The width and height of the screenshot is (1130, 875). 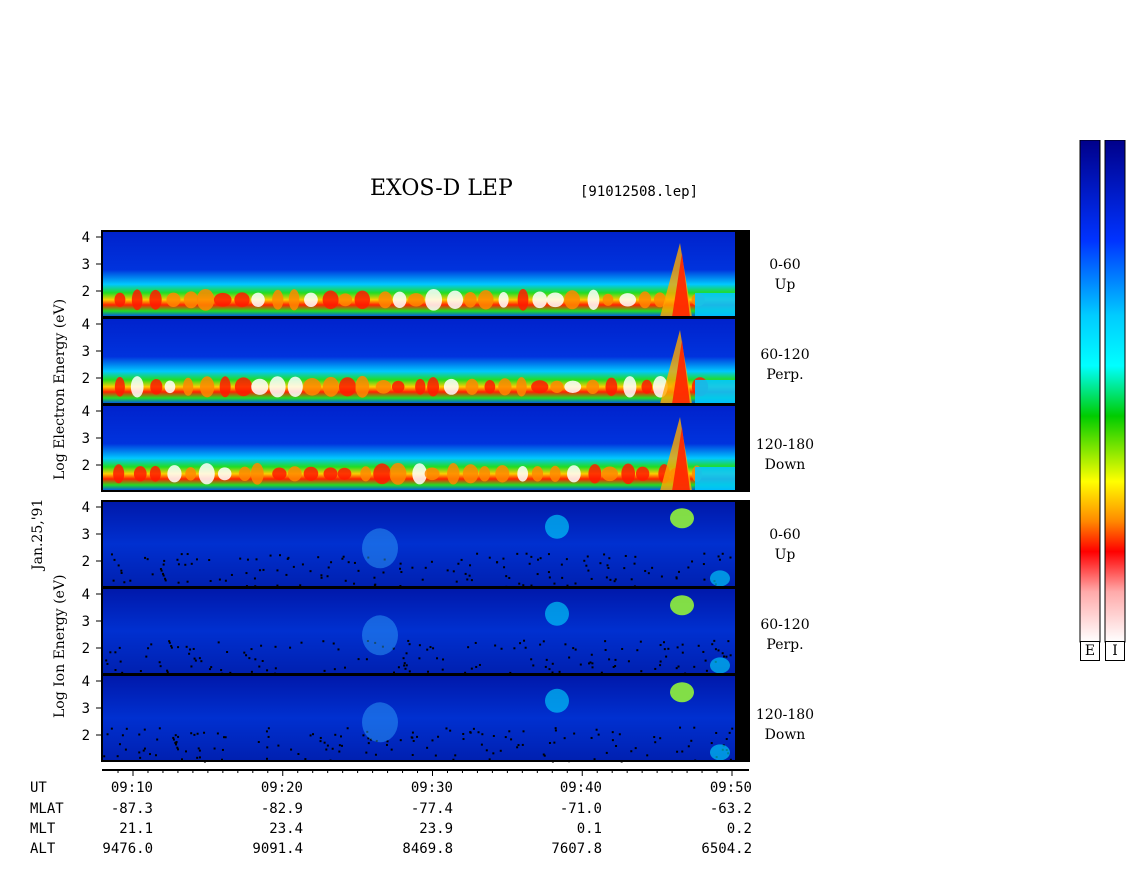 I want to click on panel-angle: 60-120, so click(x=785, y=355).